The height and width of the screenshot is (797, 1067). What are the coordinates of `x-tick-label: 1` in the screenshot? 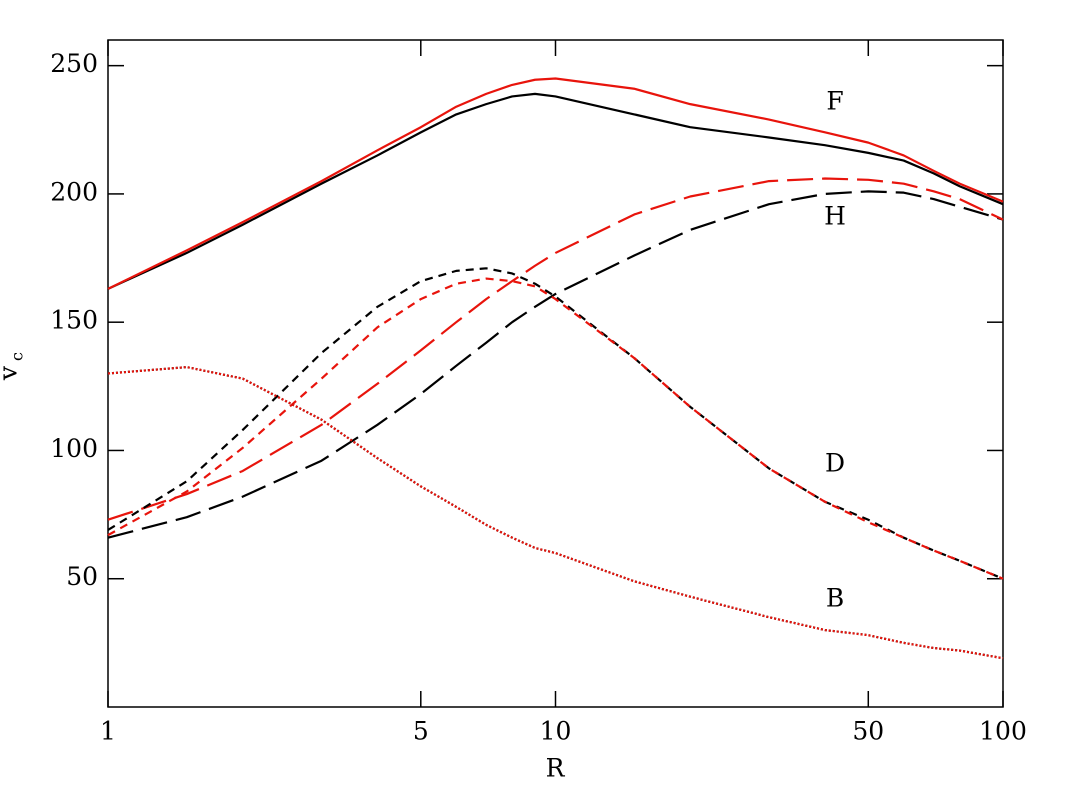 It's located at (108, 731).